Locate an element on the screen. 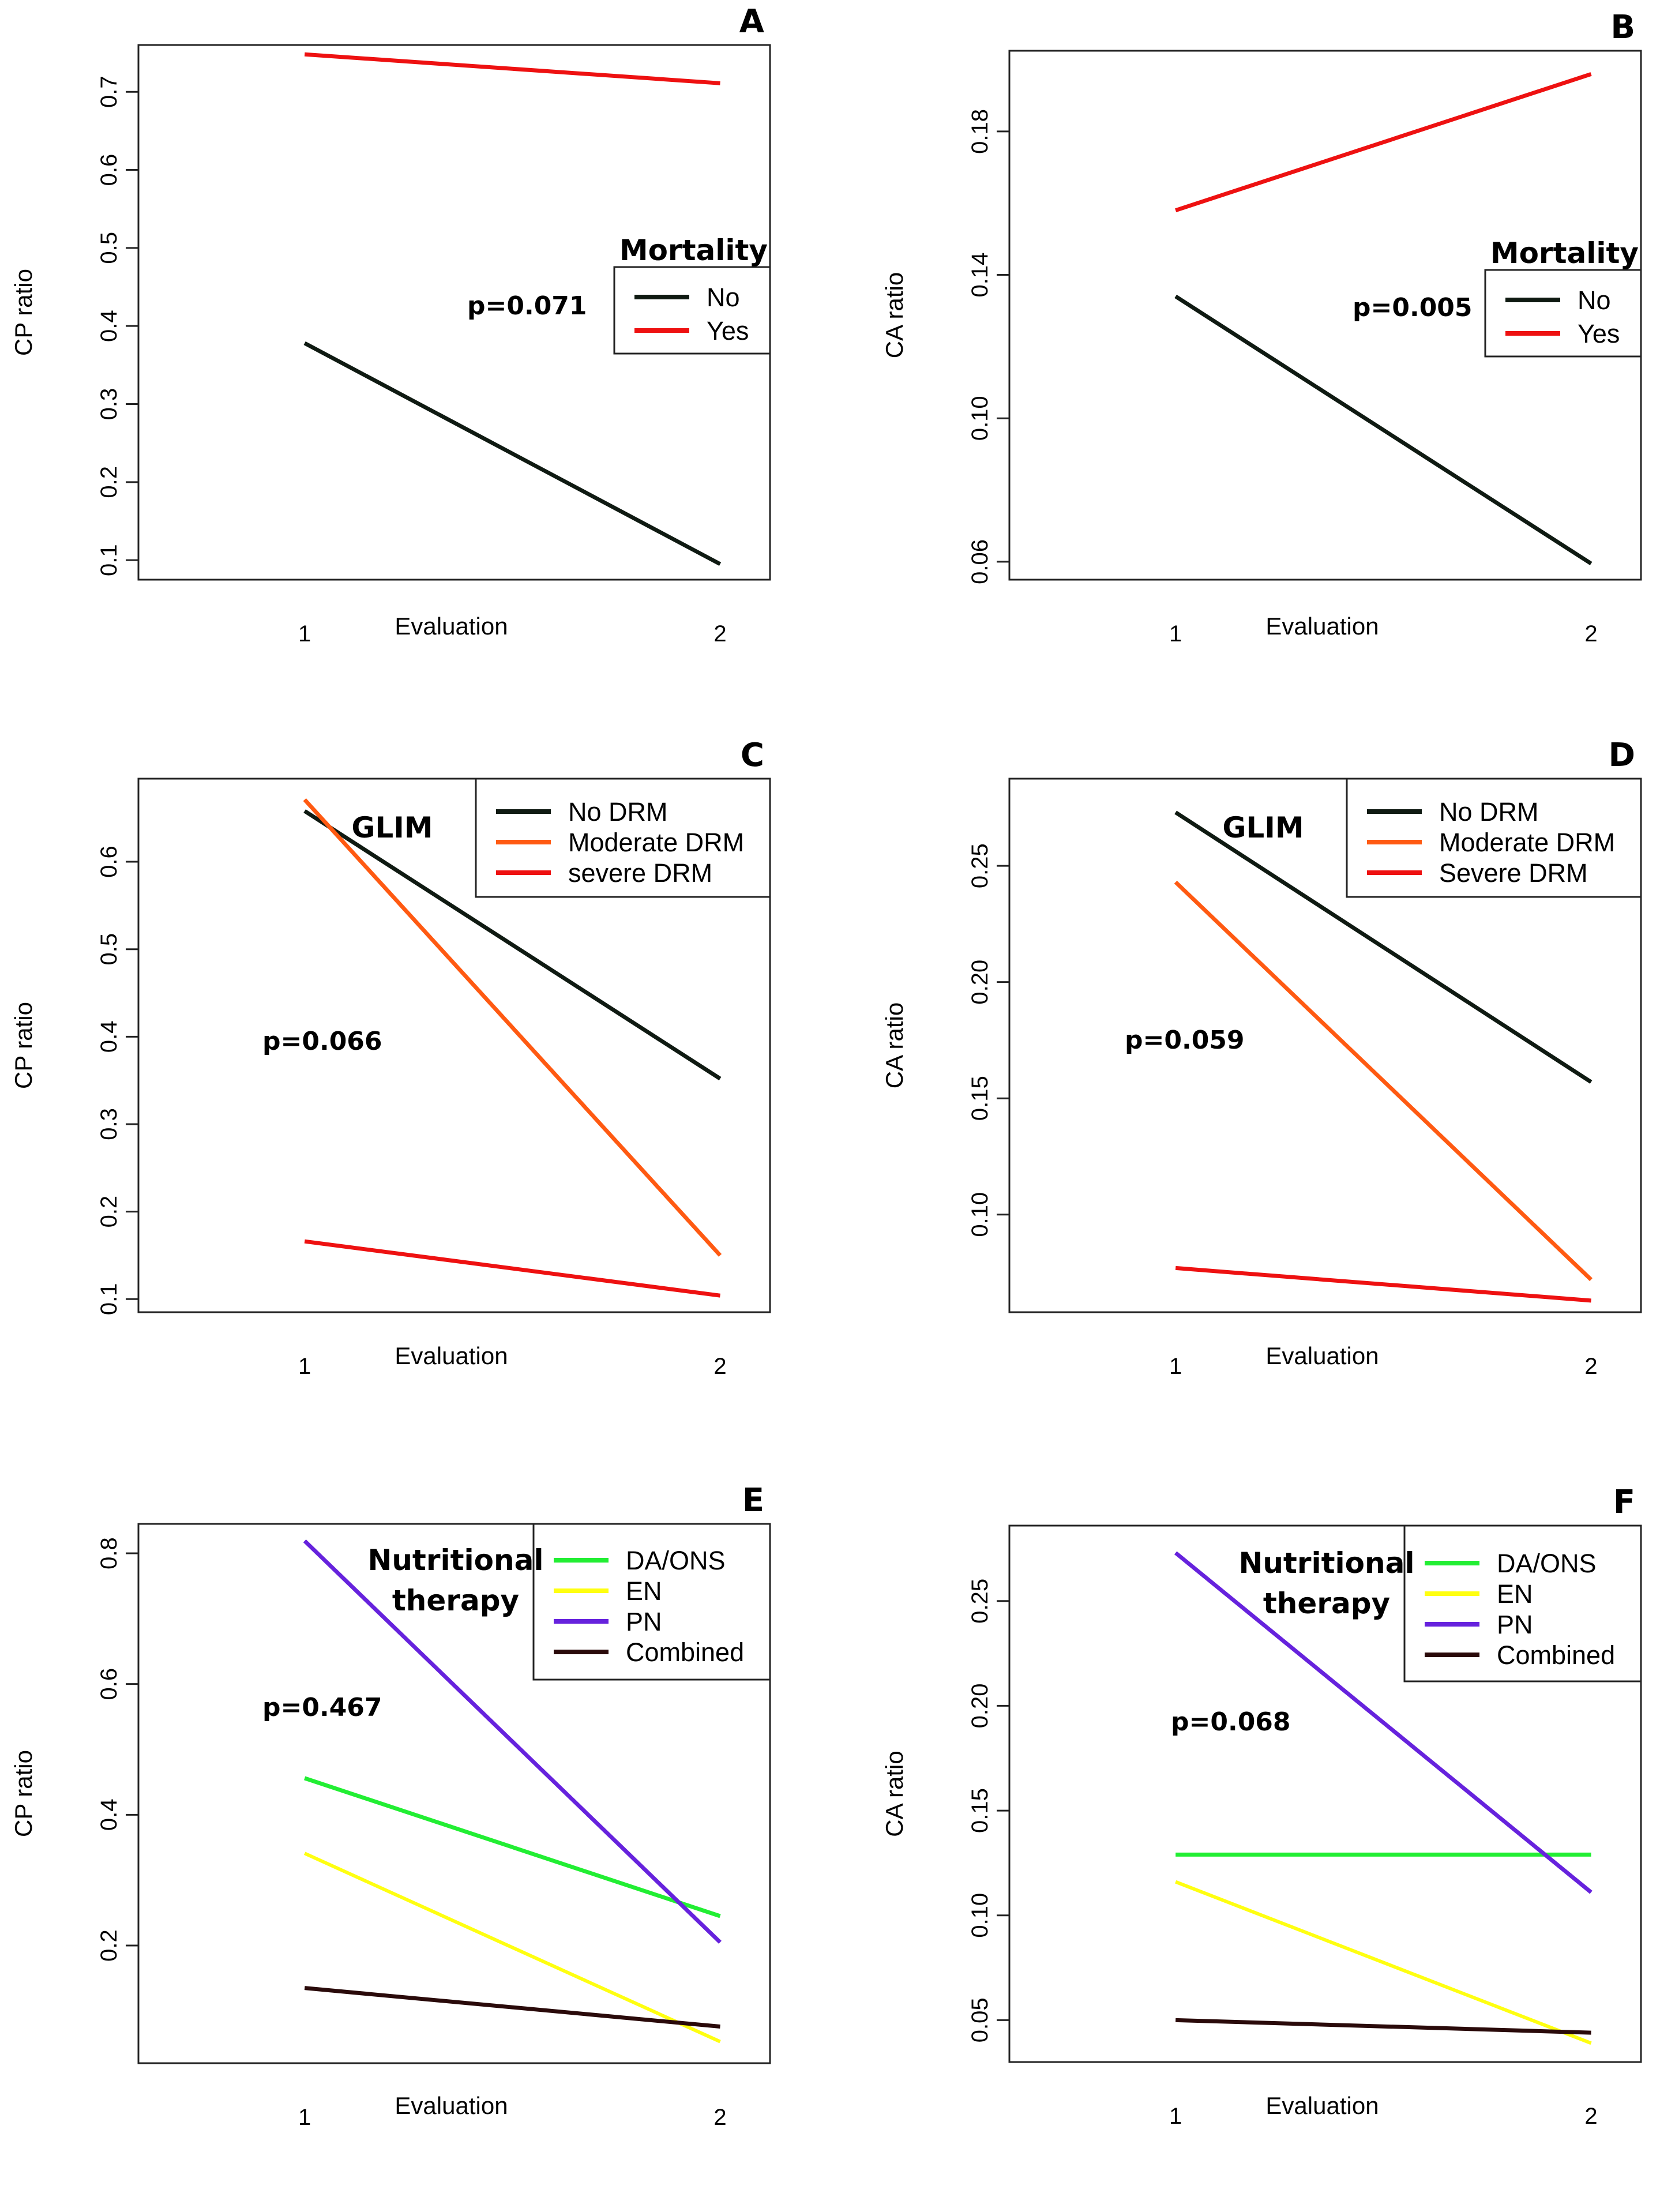  series-line-yes is located at coordinates (1384, 142).